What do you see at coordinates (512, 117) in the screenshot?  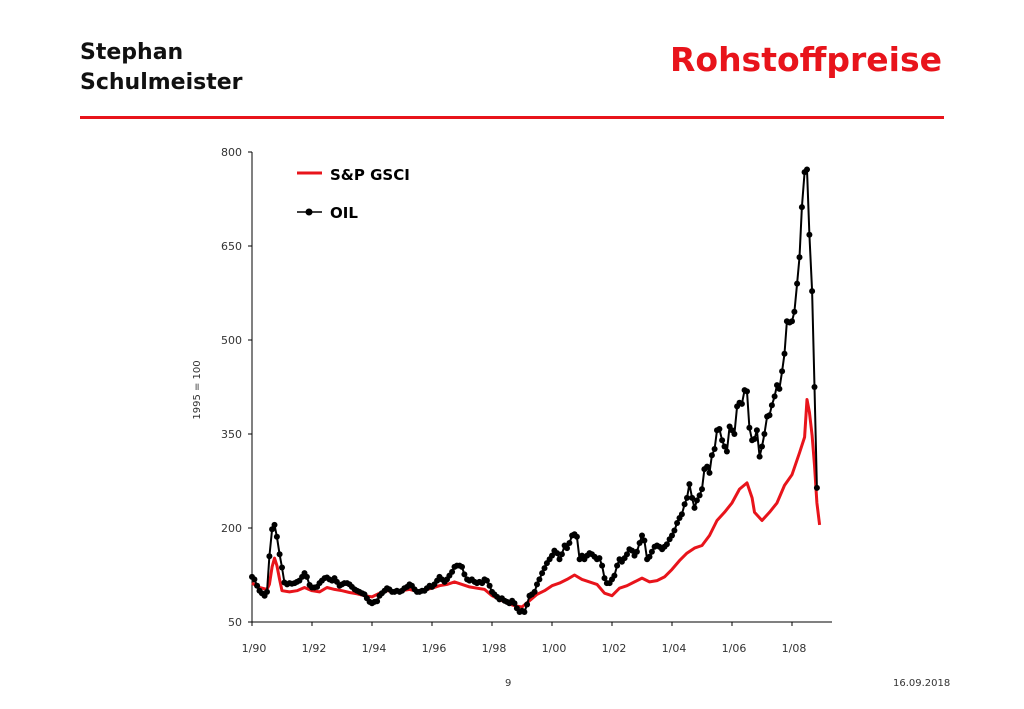 I see `title-divider` at bounding box center [512, 117].